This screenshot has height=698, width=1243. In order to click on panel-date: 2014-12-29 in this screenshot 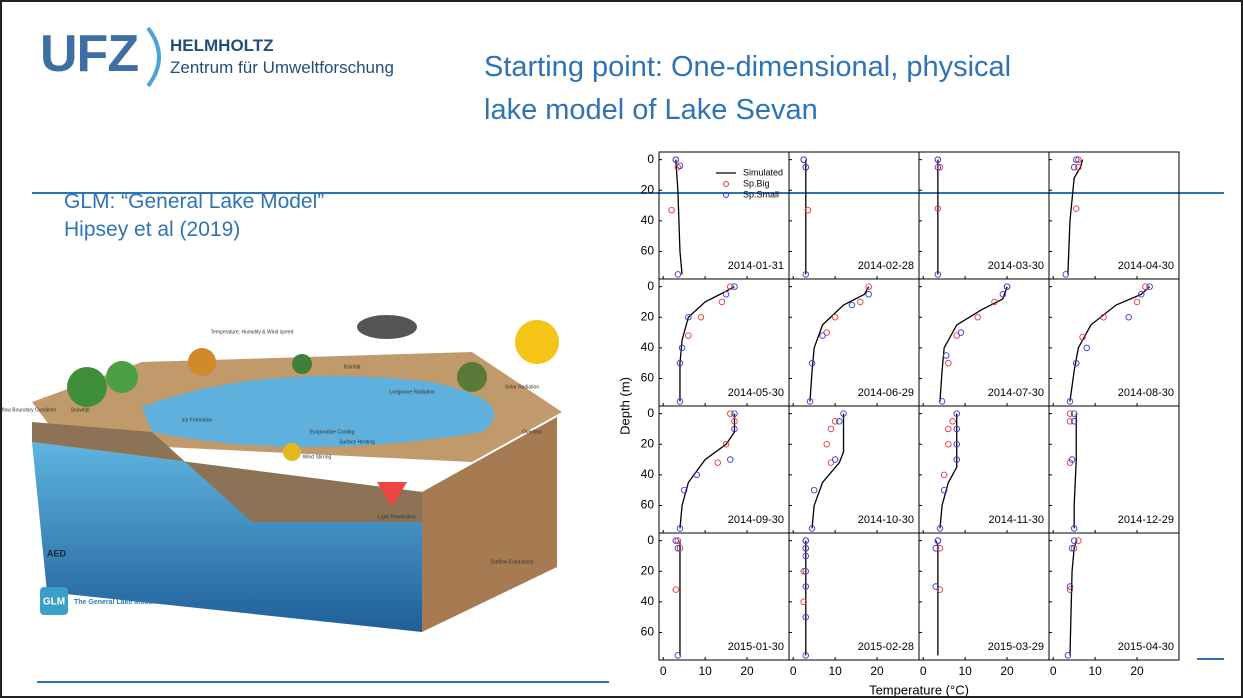, I will do `click(1146, 520)`.